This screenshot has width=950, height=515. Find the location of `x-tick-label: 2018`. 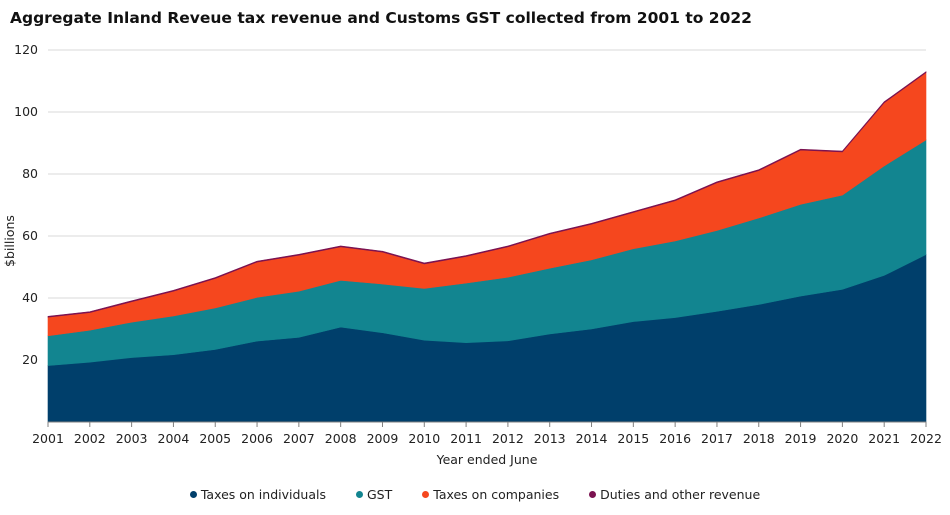

x-tick-label: 2018 is located at coordinates (759, 438).